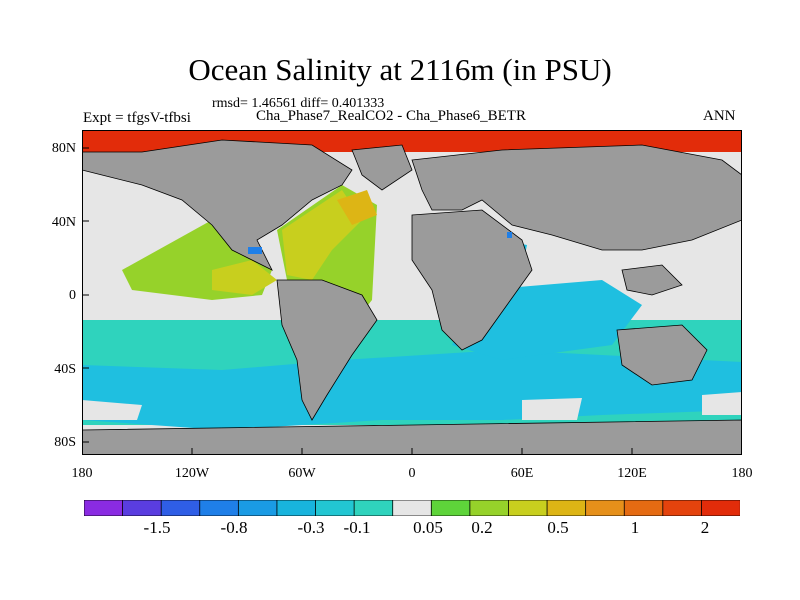 Image resolution: width=800 pixels, height=600 pixels. Describe the element at coordinates (412, 473) in the screenshot. I see `lon-label-0: 0` at that location.